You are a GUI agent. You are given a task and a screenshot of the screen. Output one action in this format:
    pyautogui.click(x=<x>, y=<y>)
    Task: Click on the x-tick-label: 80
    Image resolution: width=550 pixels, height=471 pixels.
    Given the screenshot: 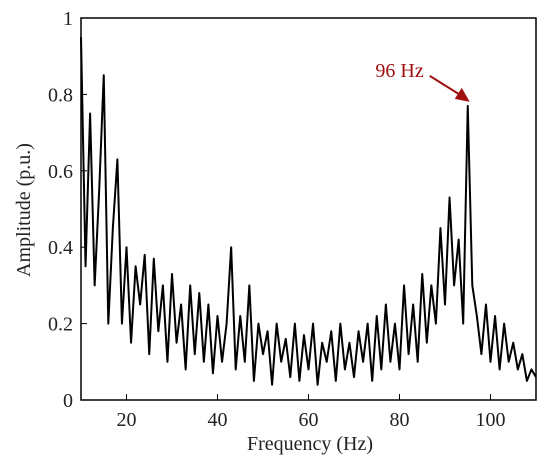 What is the action you would take?
    pyautogui.click(x=400, y=420)
    